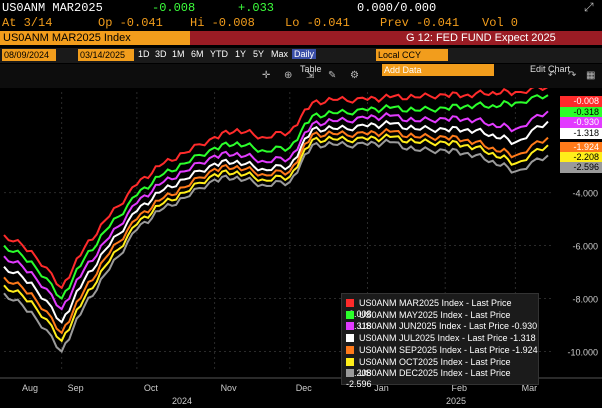 This screenshot has height=408, width=602. I want to click on last-value-badge-3: -1.318, so click(581, 133).